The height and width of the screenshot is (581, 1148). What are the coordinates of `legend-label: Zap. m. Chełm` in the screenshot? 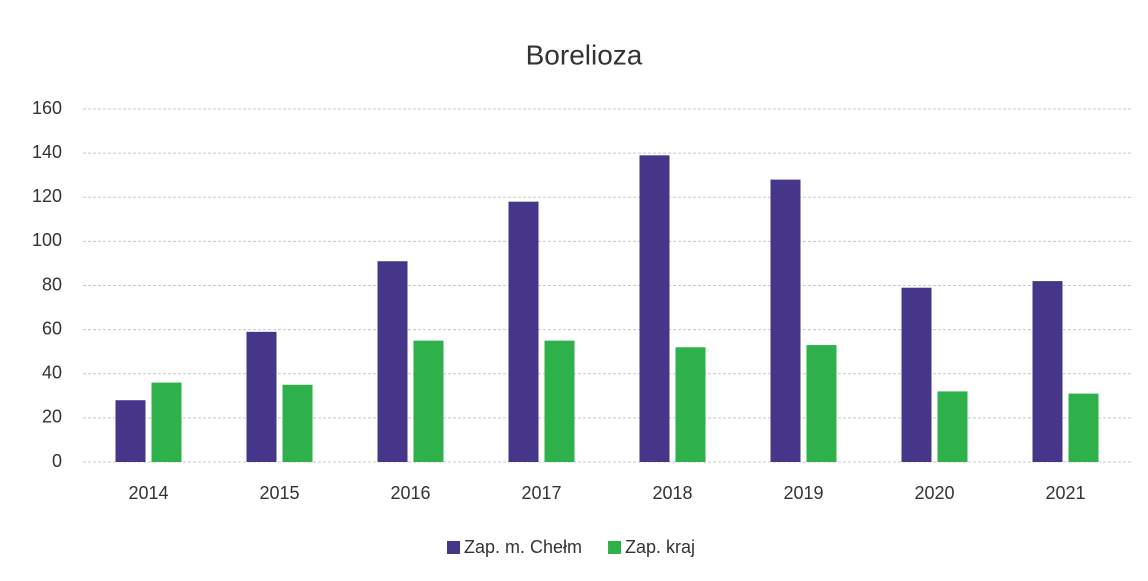 It's located at (523, 547).